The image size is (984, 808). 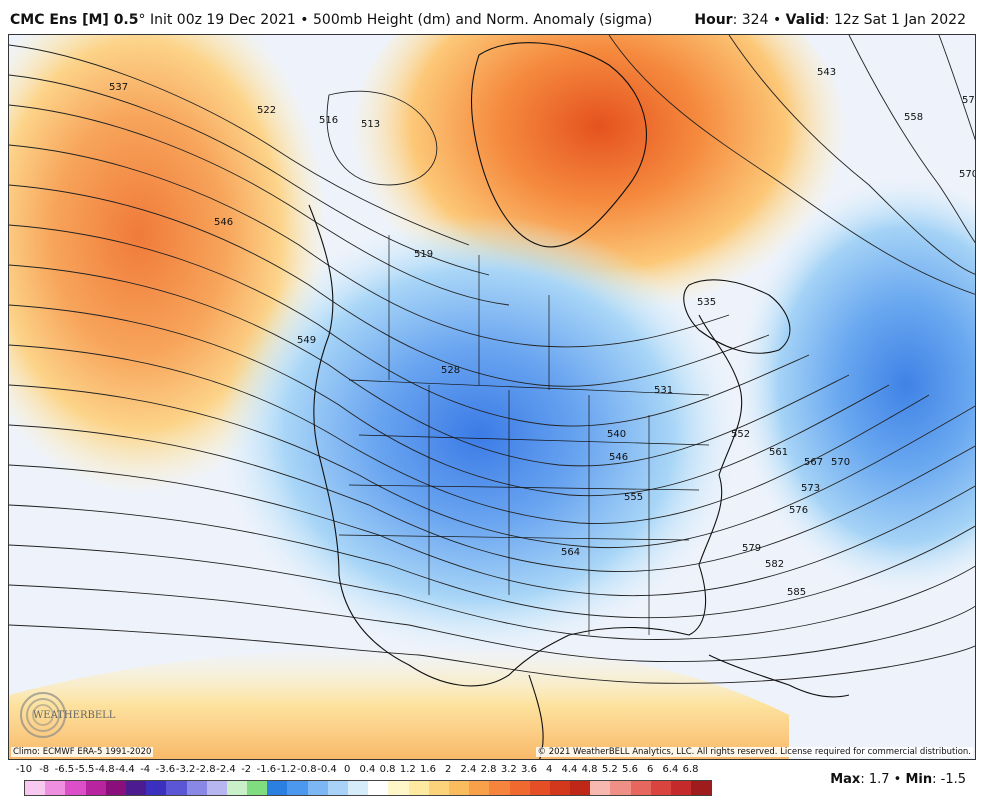 I want to click on colorbar-tick-label: 1.6, so click(x=428, y=769).